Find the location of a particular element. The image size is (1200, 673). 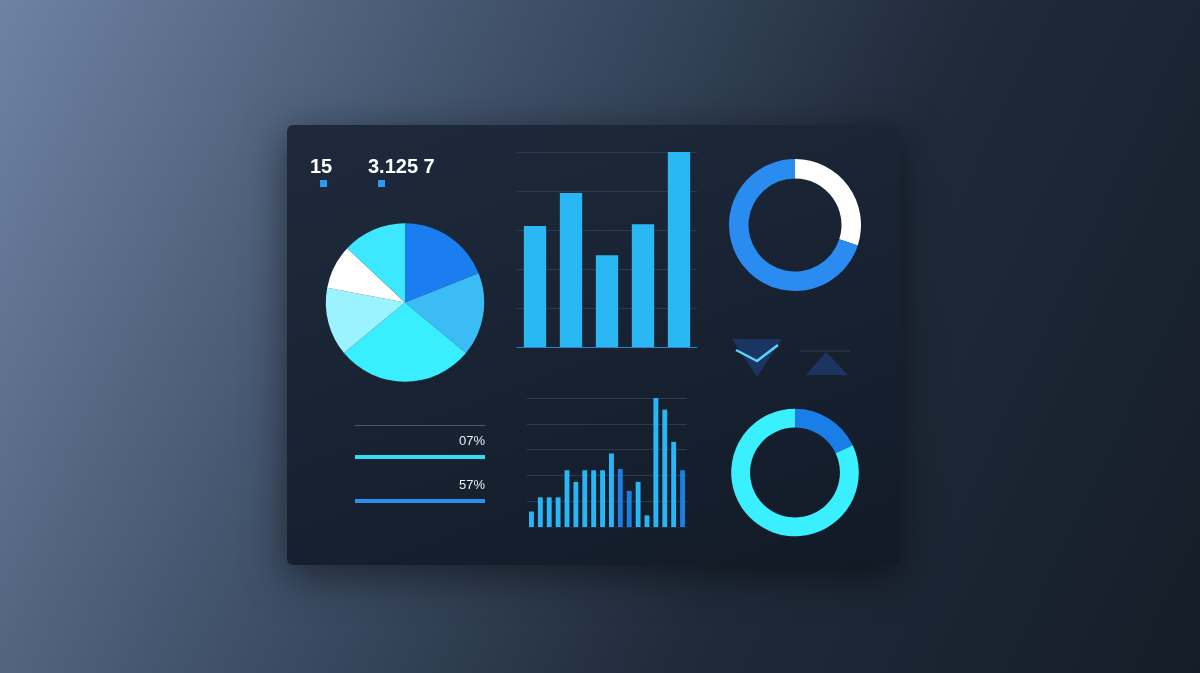

text: 57% is located at coordinates (471, 484).